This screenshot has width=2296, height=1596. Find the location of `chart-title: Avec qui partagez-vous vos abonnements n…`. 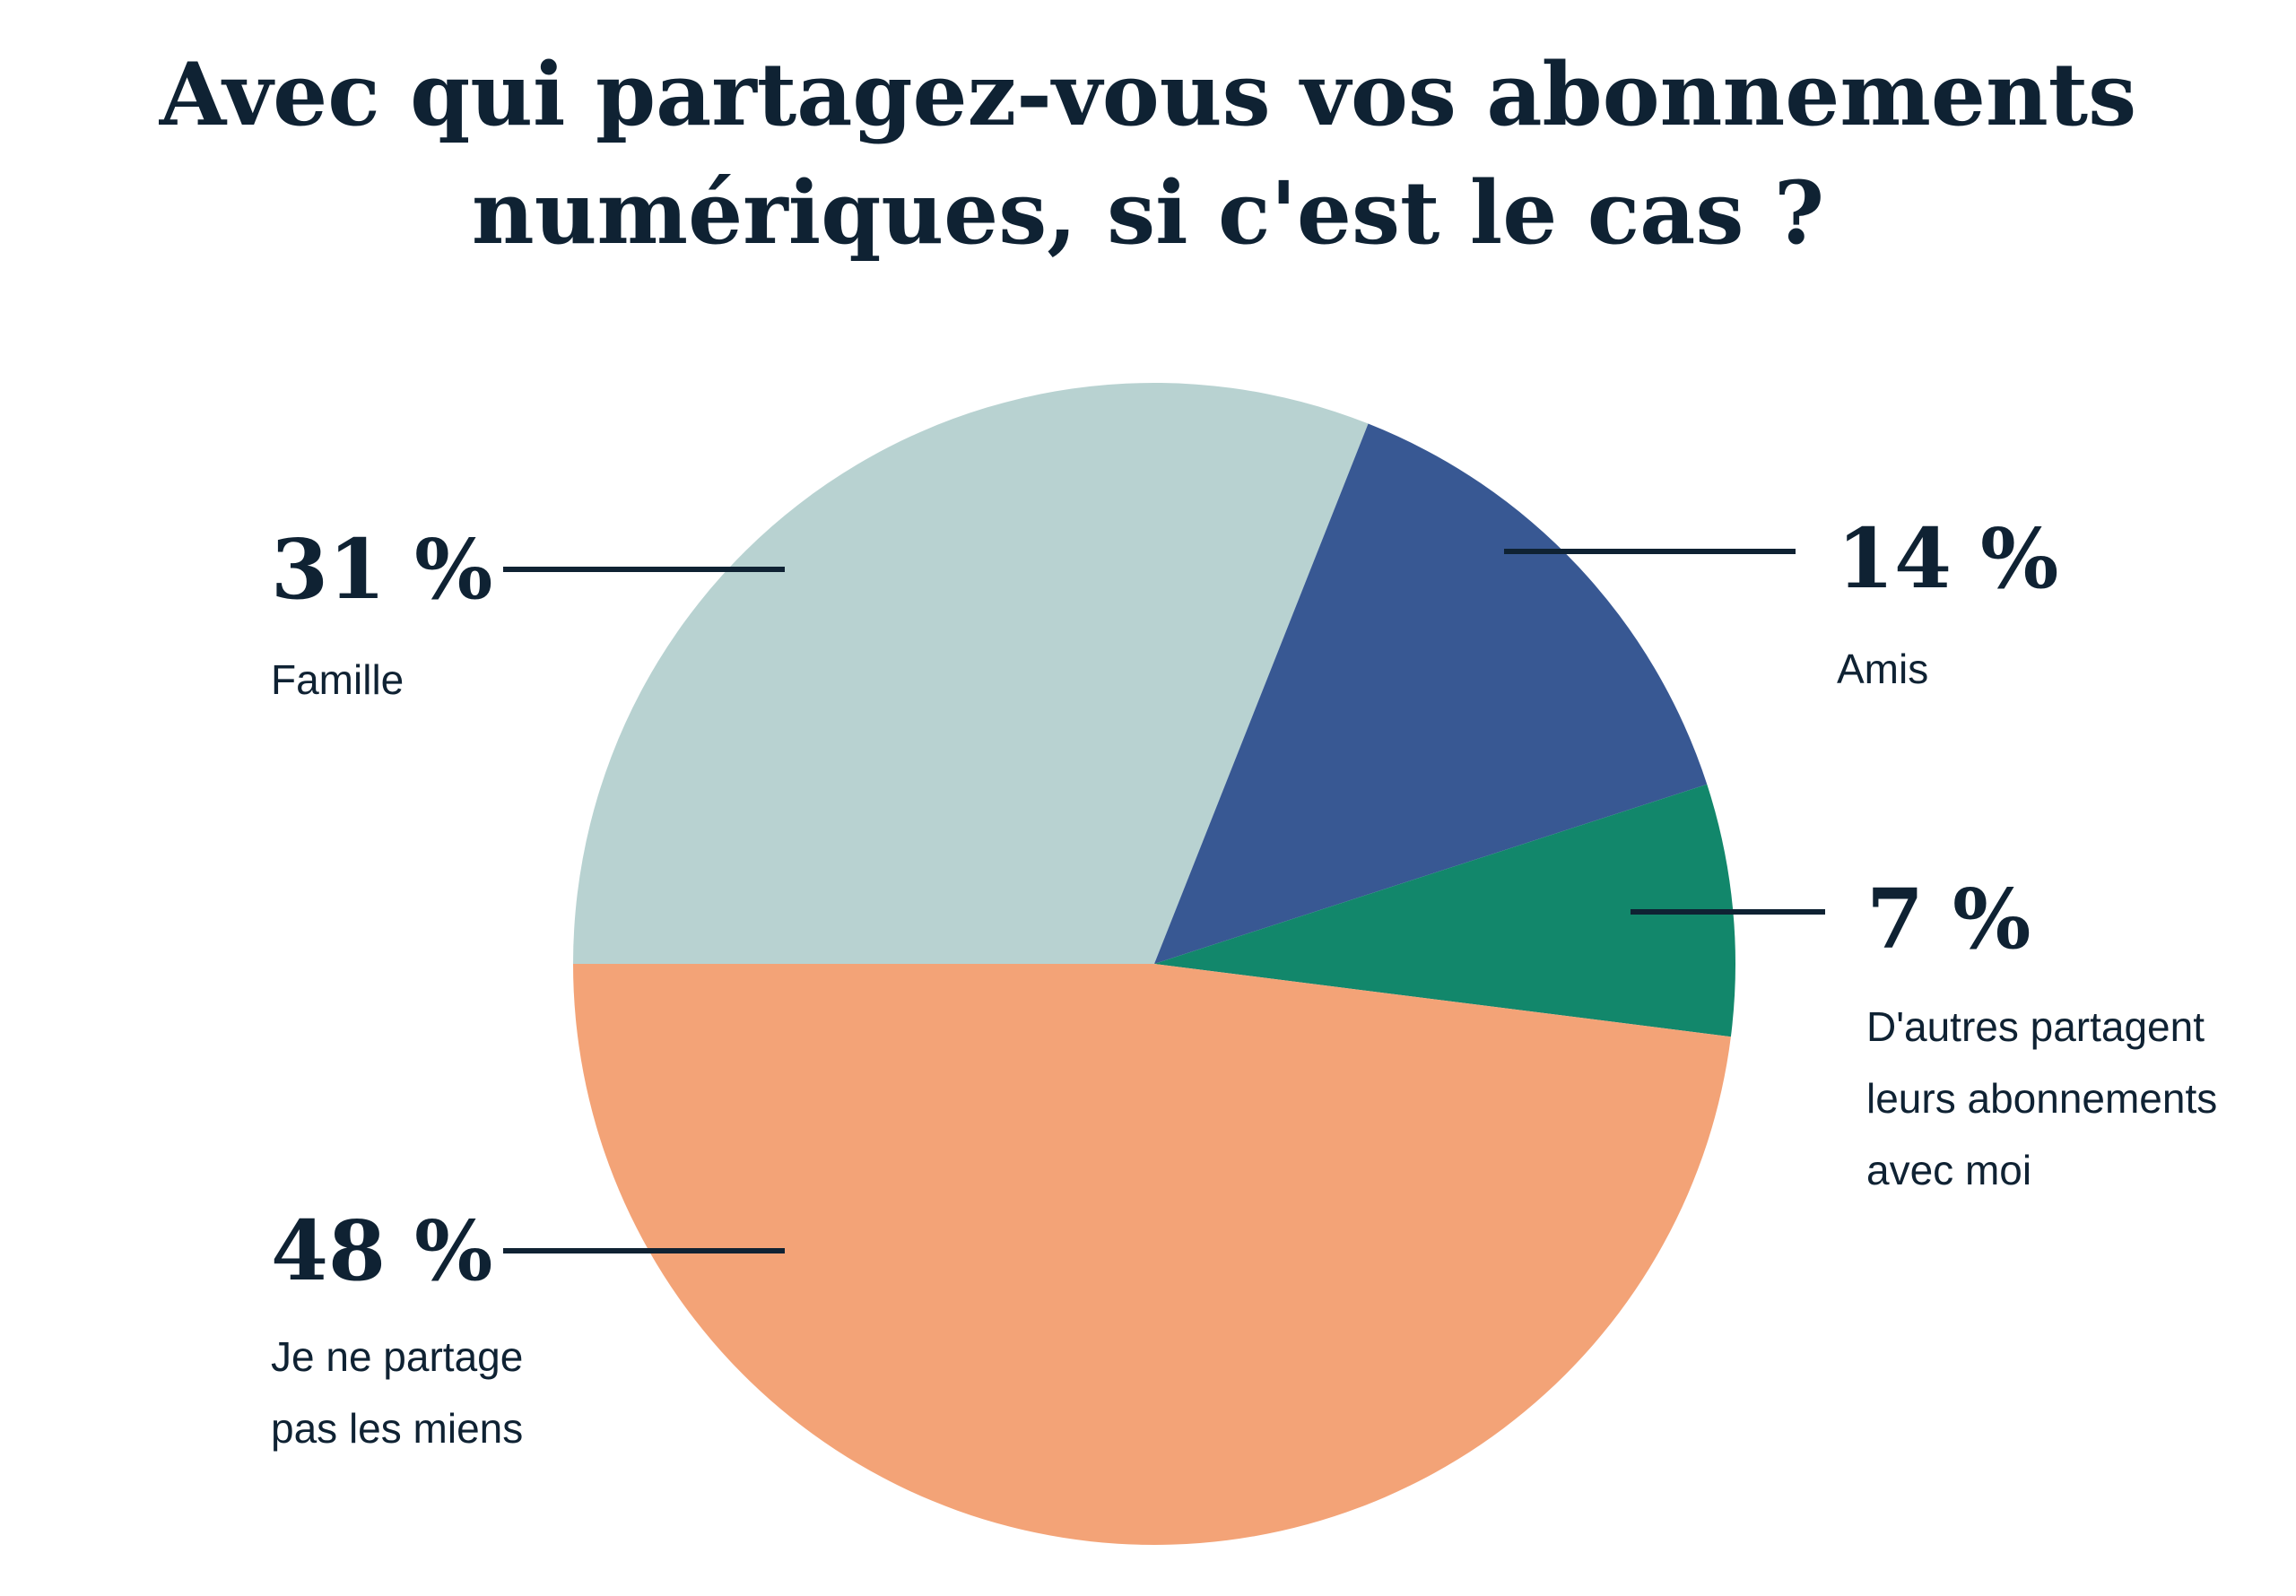

chart-title: Avec qui partagez-vous vos abonnements n… is located at coordinates (1148, 154).